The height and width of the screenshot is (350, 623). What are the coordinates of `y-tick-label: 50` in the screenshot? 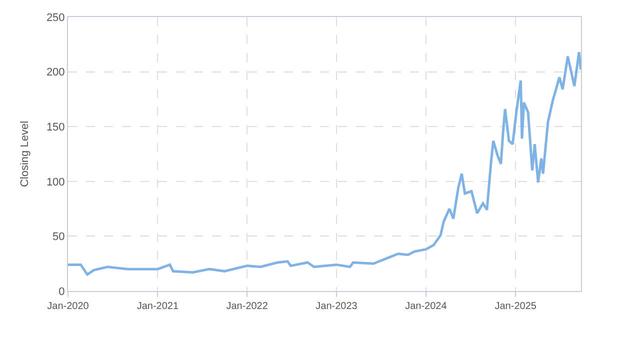 It's located at (58, 237).